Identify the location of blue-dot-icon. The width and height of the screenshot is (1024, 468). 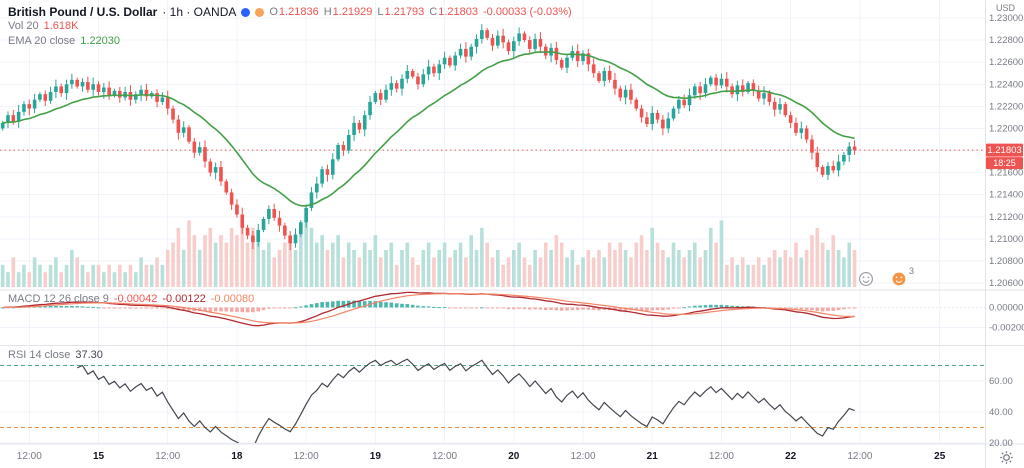
(246, 12).